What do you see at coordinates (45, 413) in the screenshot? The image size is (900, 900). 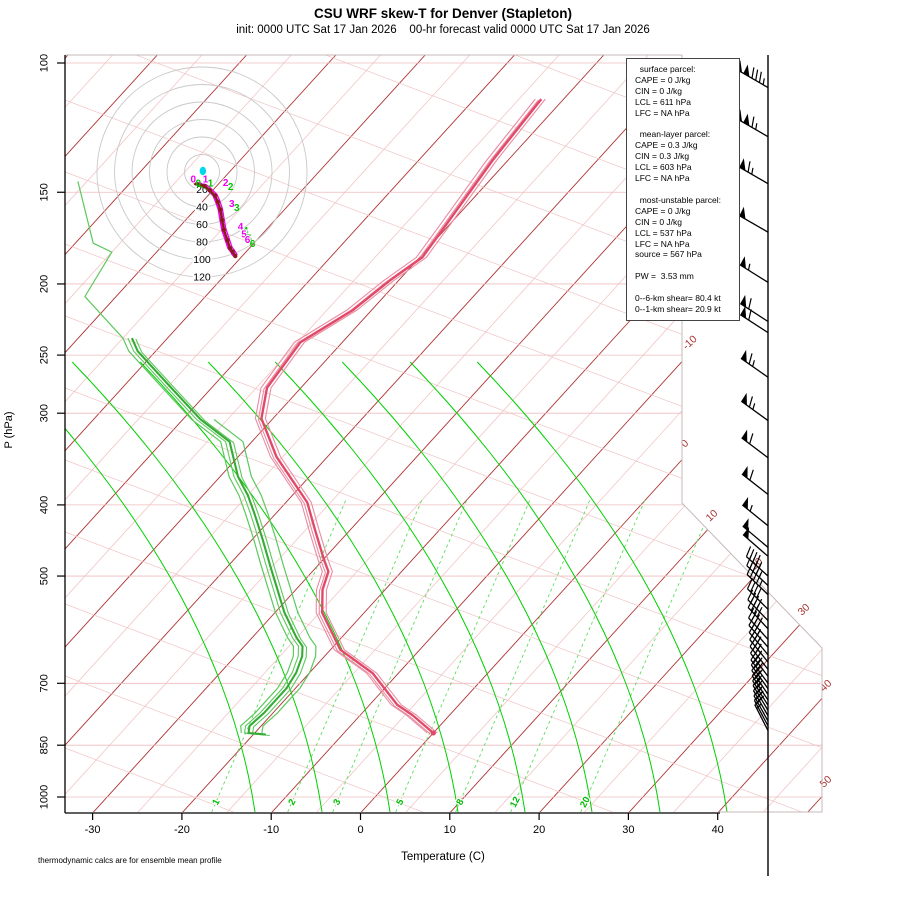 I see `svg-text: 300` at bounding box center [45, 413].